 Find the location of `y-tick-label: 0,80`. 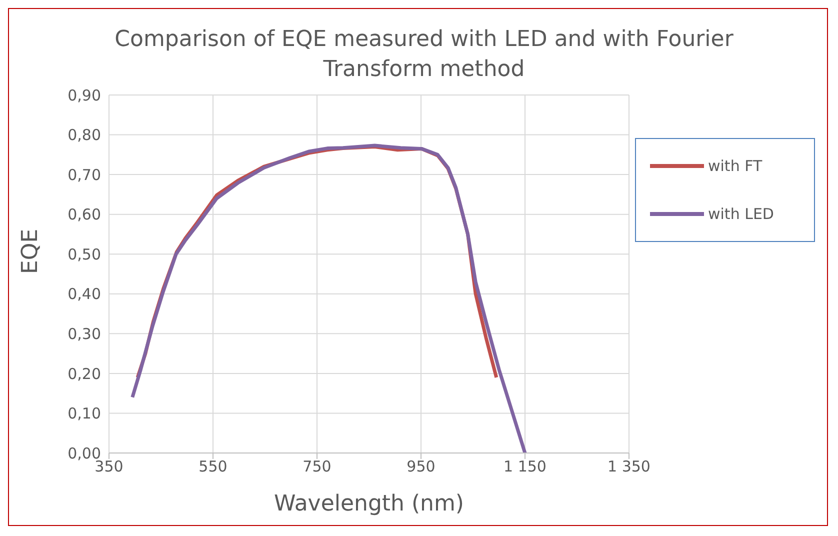

y-tick-label: 0,80 is located at coordinates (84, 135).